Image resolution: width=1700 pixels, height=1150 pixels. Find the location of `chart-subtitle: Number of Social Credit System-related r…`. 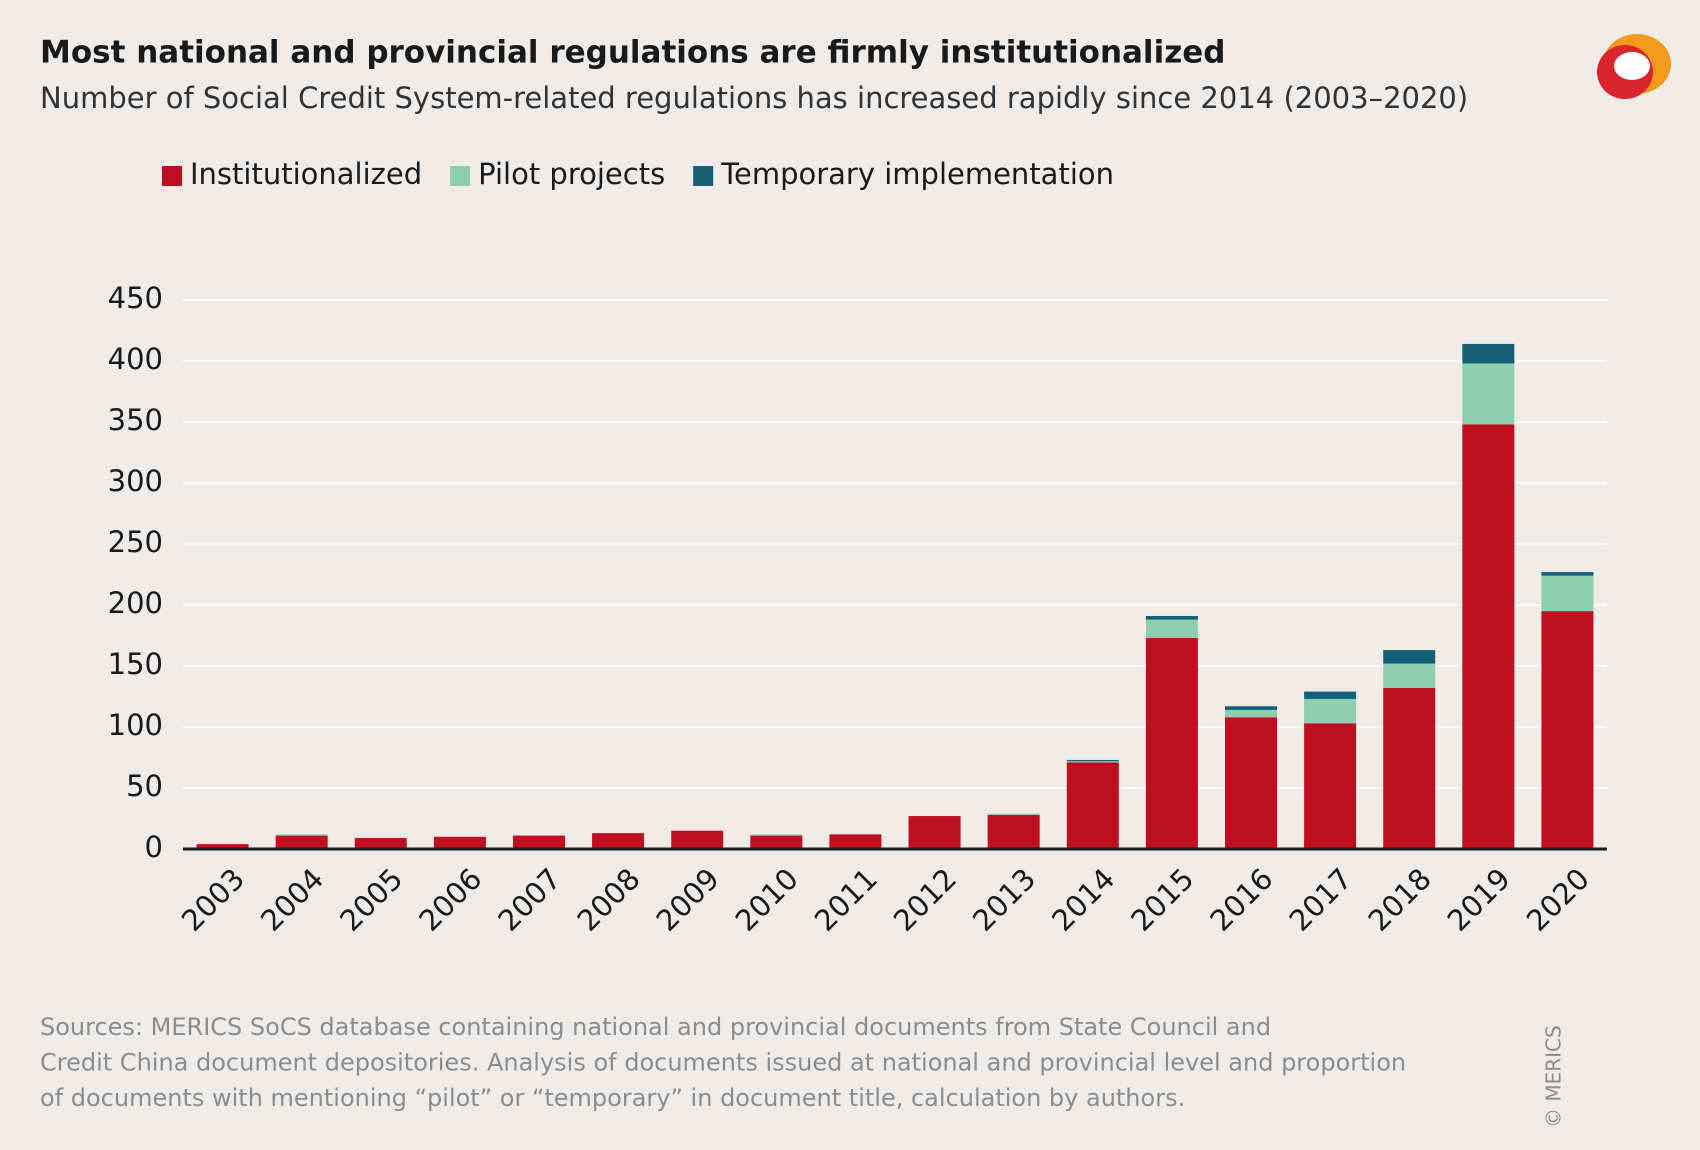

chart-subtitle: Number of Social Credit System-related r… is located at coordinates (754, 98).